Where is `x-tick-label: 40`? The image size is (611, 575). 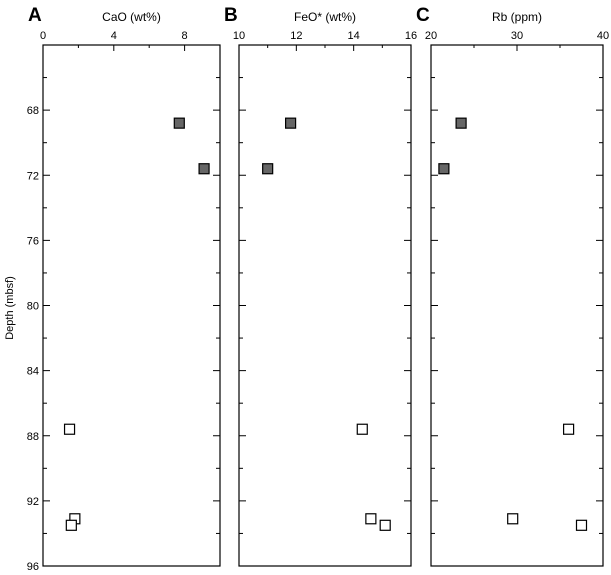
x-tick-label: 40 is located at coordinates (603, 36).